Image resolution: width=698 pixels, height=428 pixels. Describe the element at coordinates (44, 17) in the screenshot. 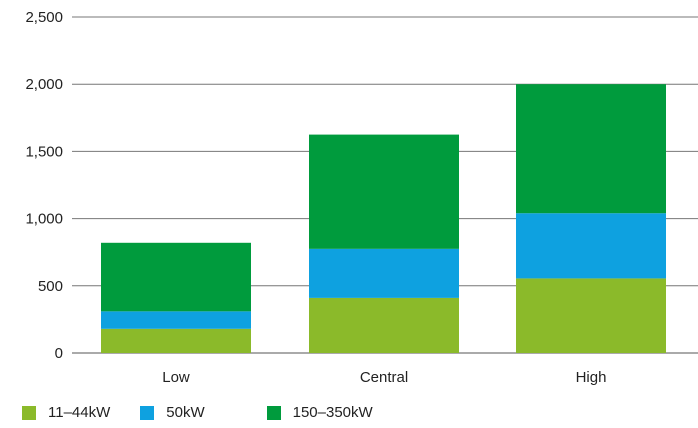

I see `y-tick-label: 2,500` at that location.